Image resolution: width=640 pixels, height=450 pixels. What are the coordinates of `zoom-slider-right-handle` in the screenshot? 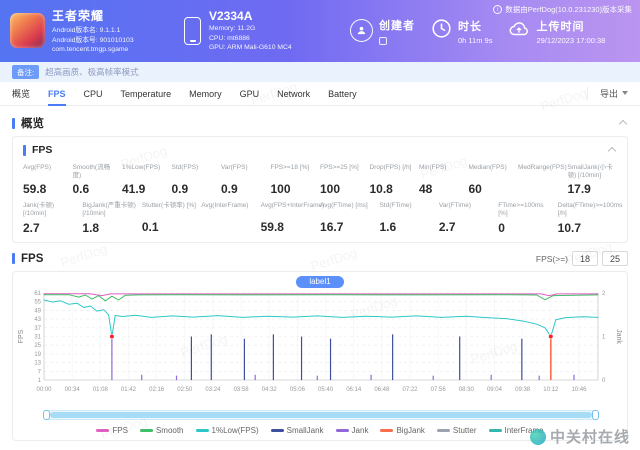 It's located at (595, 414).